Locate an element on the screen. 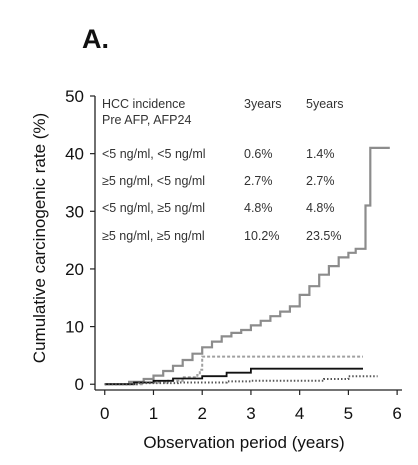 This screenshot has width=418, height=465. y-tick-label: 40 is located at coordinates (74, 154).